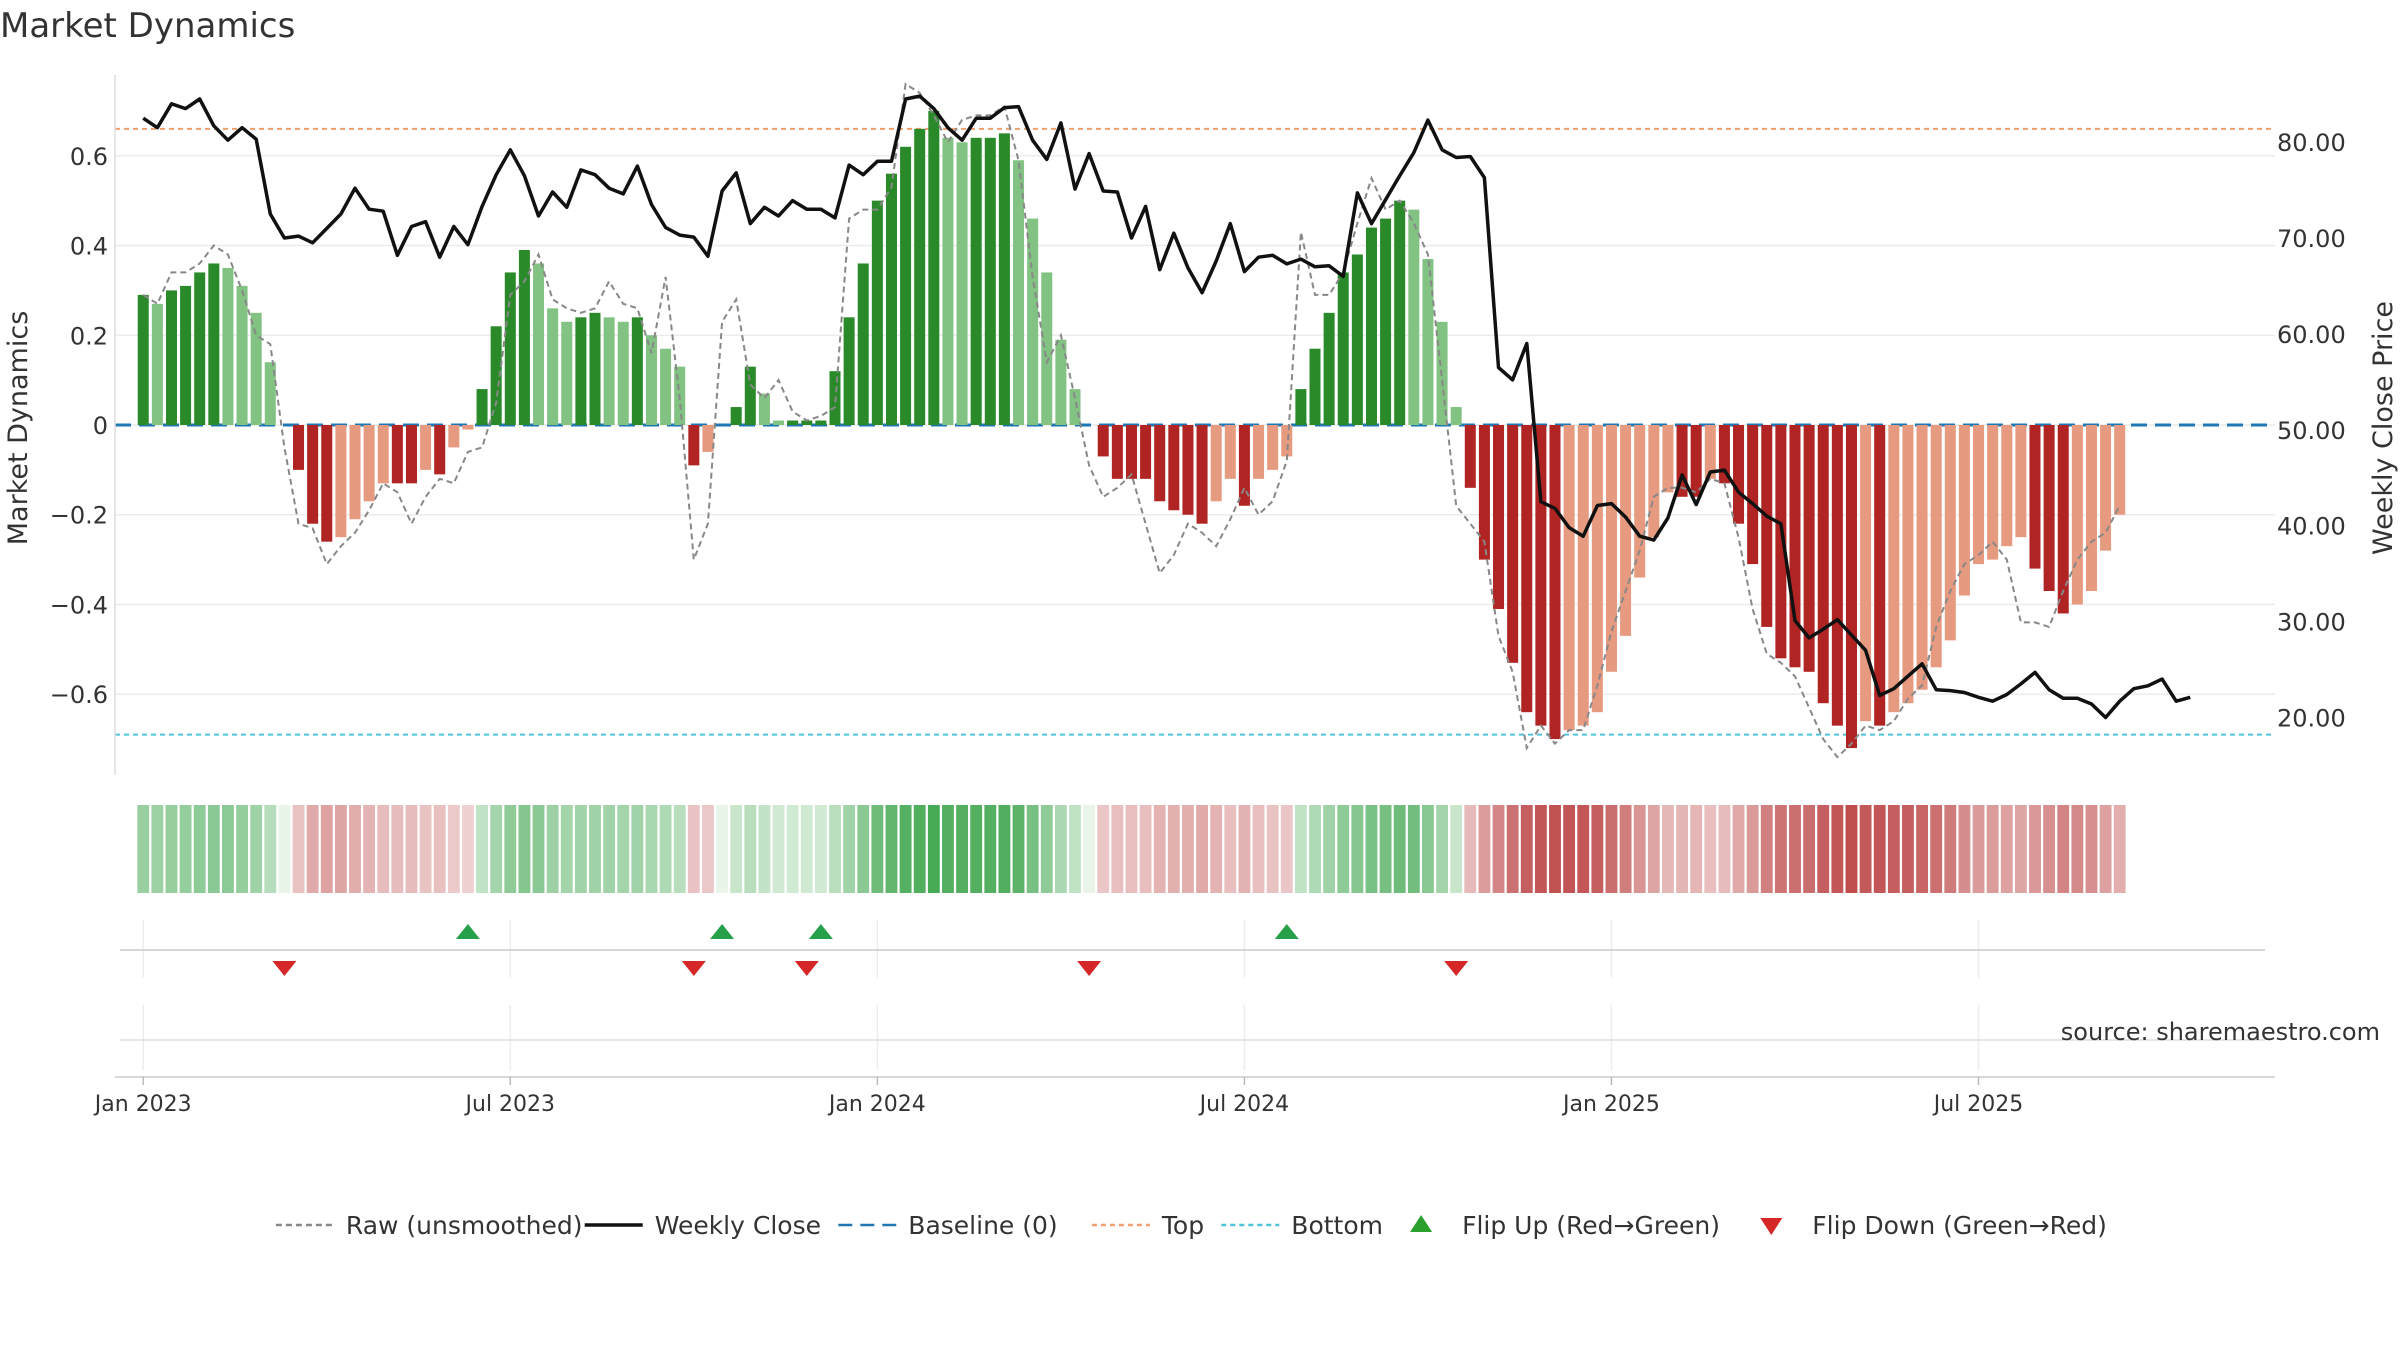 The image size is (2400, 1350). Describe the element at coordinates (2311, 431) in the screenshot. I see `y-tick-right: 50.00` at that location.